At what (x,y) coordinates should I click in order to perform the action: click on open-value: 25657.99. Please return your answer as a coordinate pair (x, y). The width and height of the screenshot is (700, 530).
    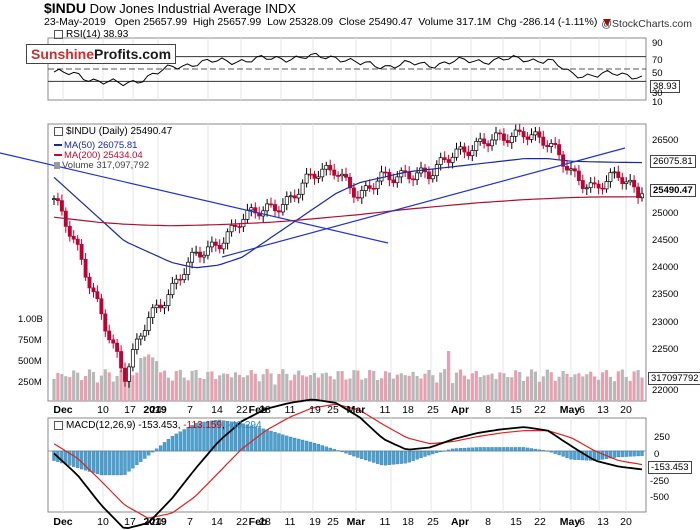
    Looking at the image, I should click on (165, 22).